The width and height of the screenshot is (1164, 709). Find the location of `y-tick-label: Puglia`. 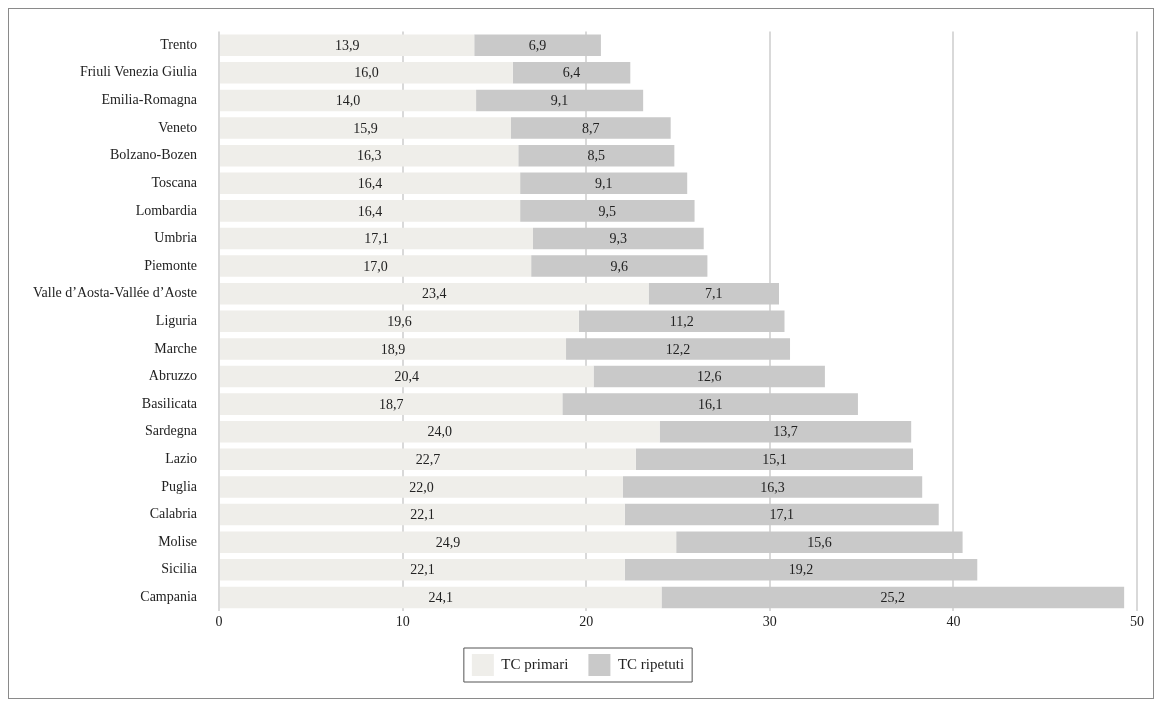

y-tick-label: Puglia is located at coordinates (179, 486).